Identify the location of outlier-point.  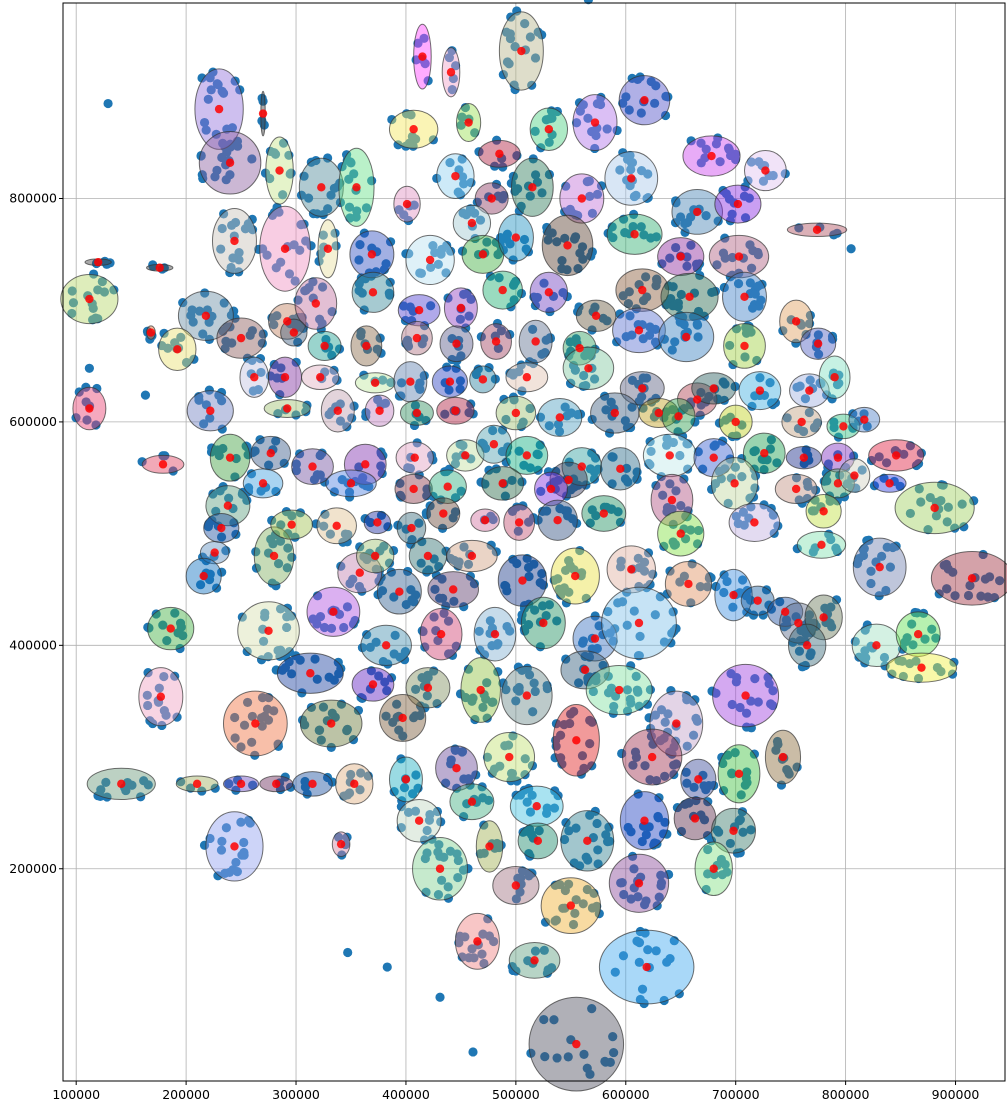
(440, 997).